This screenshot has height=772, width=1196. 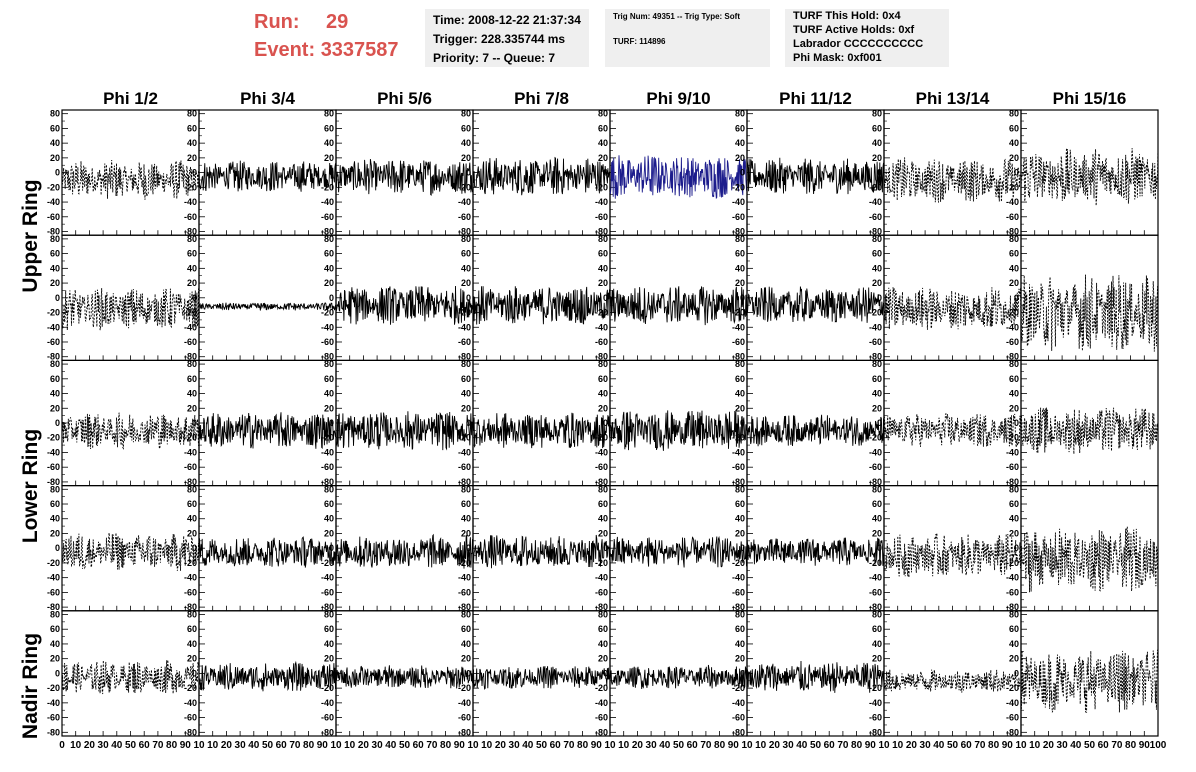 What do you see at coordinates (875, 732) in the screenshot?
I see `y-tick-label-r4c6-8: -80` at bounding box center [875, 732].